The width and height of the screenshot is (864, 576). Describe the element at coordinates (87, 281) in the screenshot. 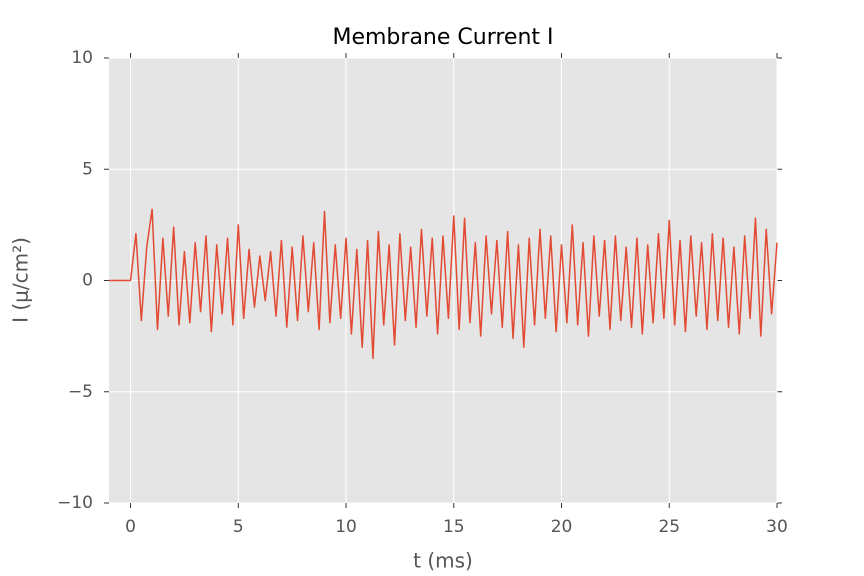

I see `y-tick-label: 0` at that location.